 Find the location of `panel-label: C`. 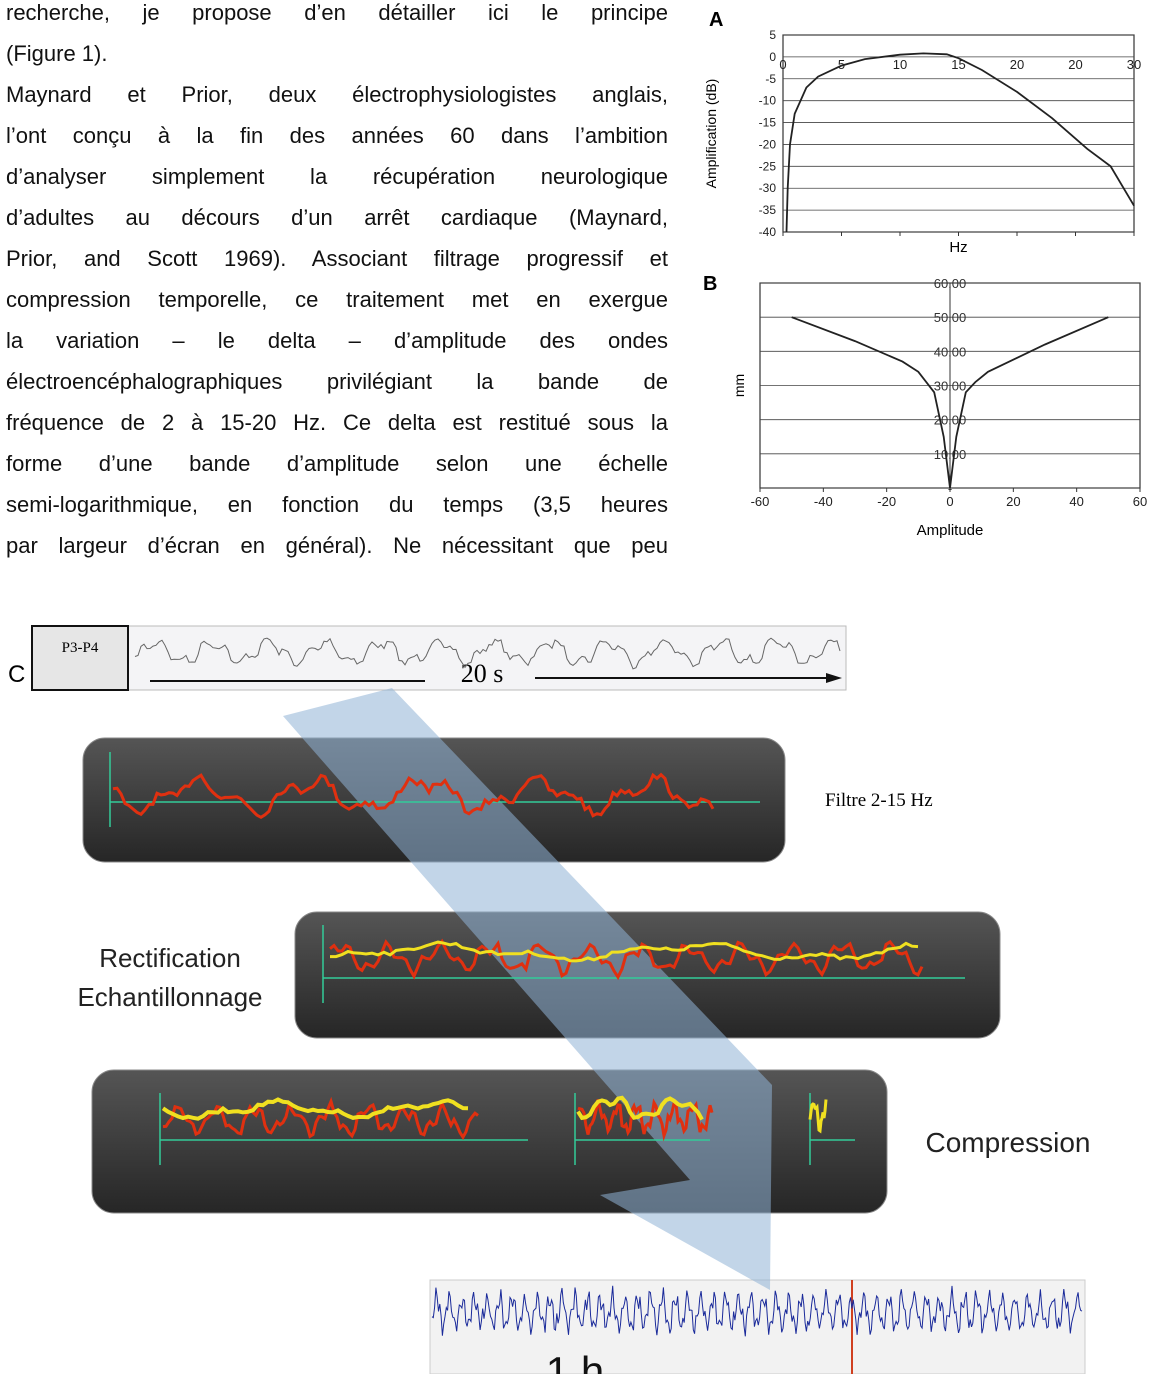

panel-label: C is located at coordinates (16, 674).